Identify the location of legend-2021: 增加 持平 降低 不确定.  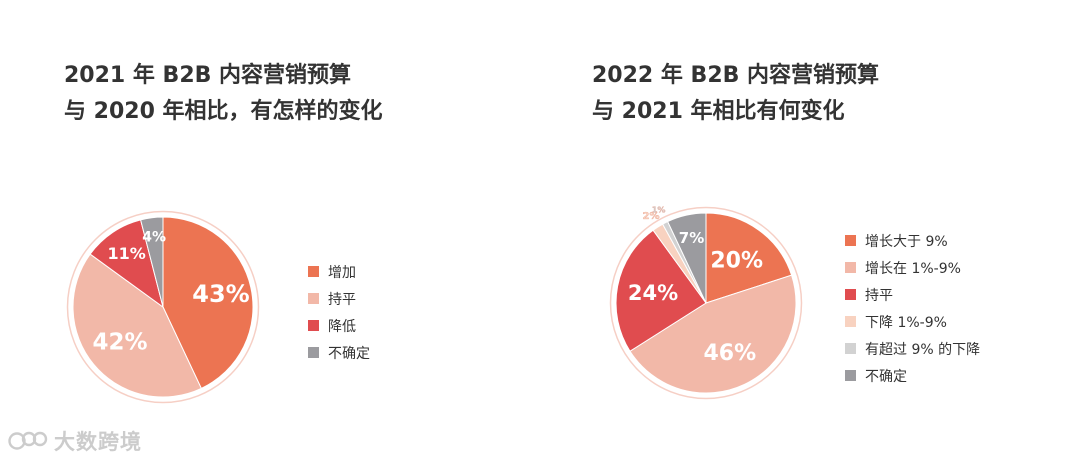
(339, 312).